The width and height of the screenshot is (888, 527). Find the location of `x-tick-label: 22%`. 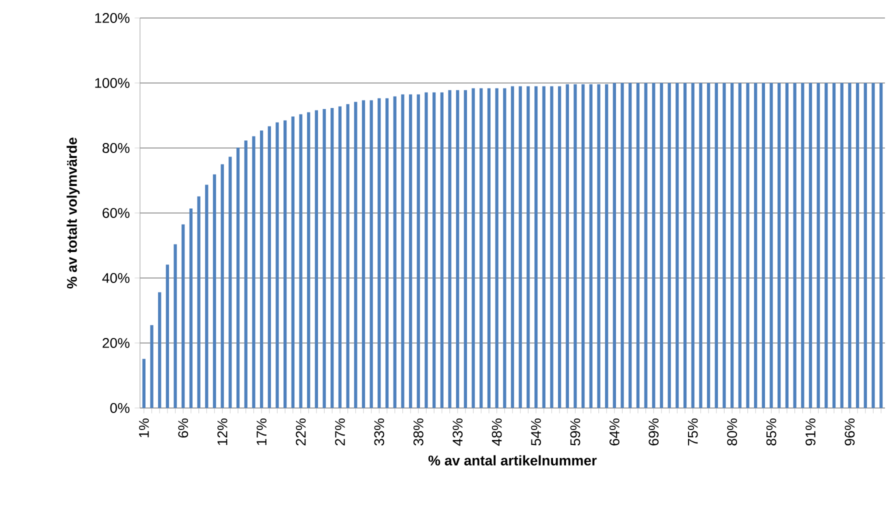

x-tick-label: 22% is located at coordinates (301, 432).